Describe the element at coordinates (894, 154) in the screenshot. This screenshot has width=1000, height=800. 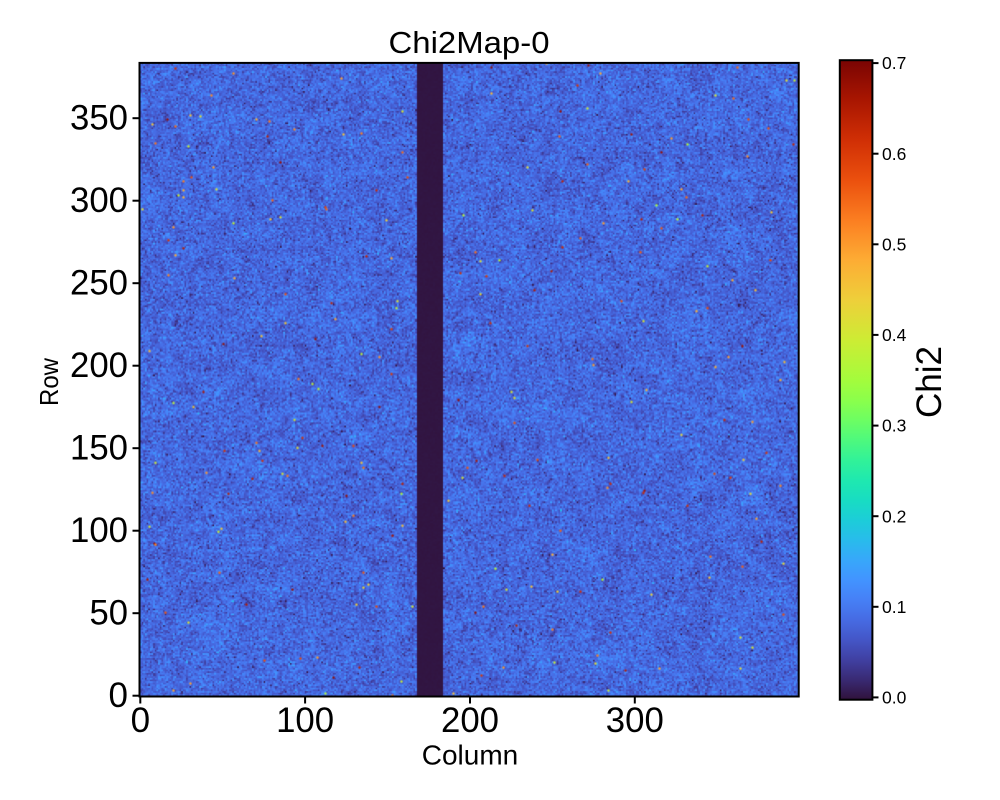
I see `svg-text: 0.6` at that location.